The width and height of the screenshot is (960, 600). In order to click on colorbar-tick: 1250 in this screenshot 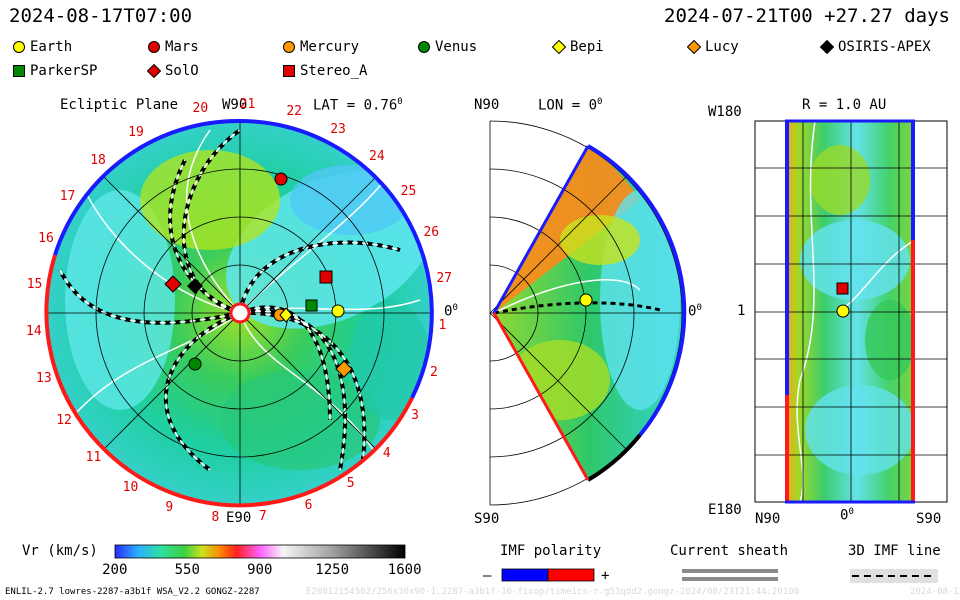, I will do `click(332, 570)`.